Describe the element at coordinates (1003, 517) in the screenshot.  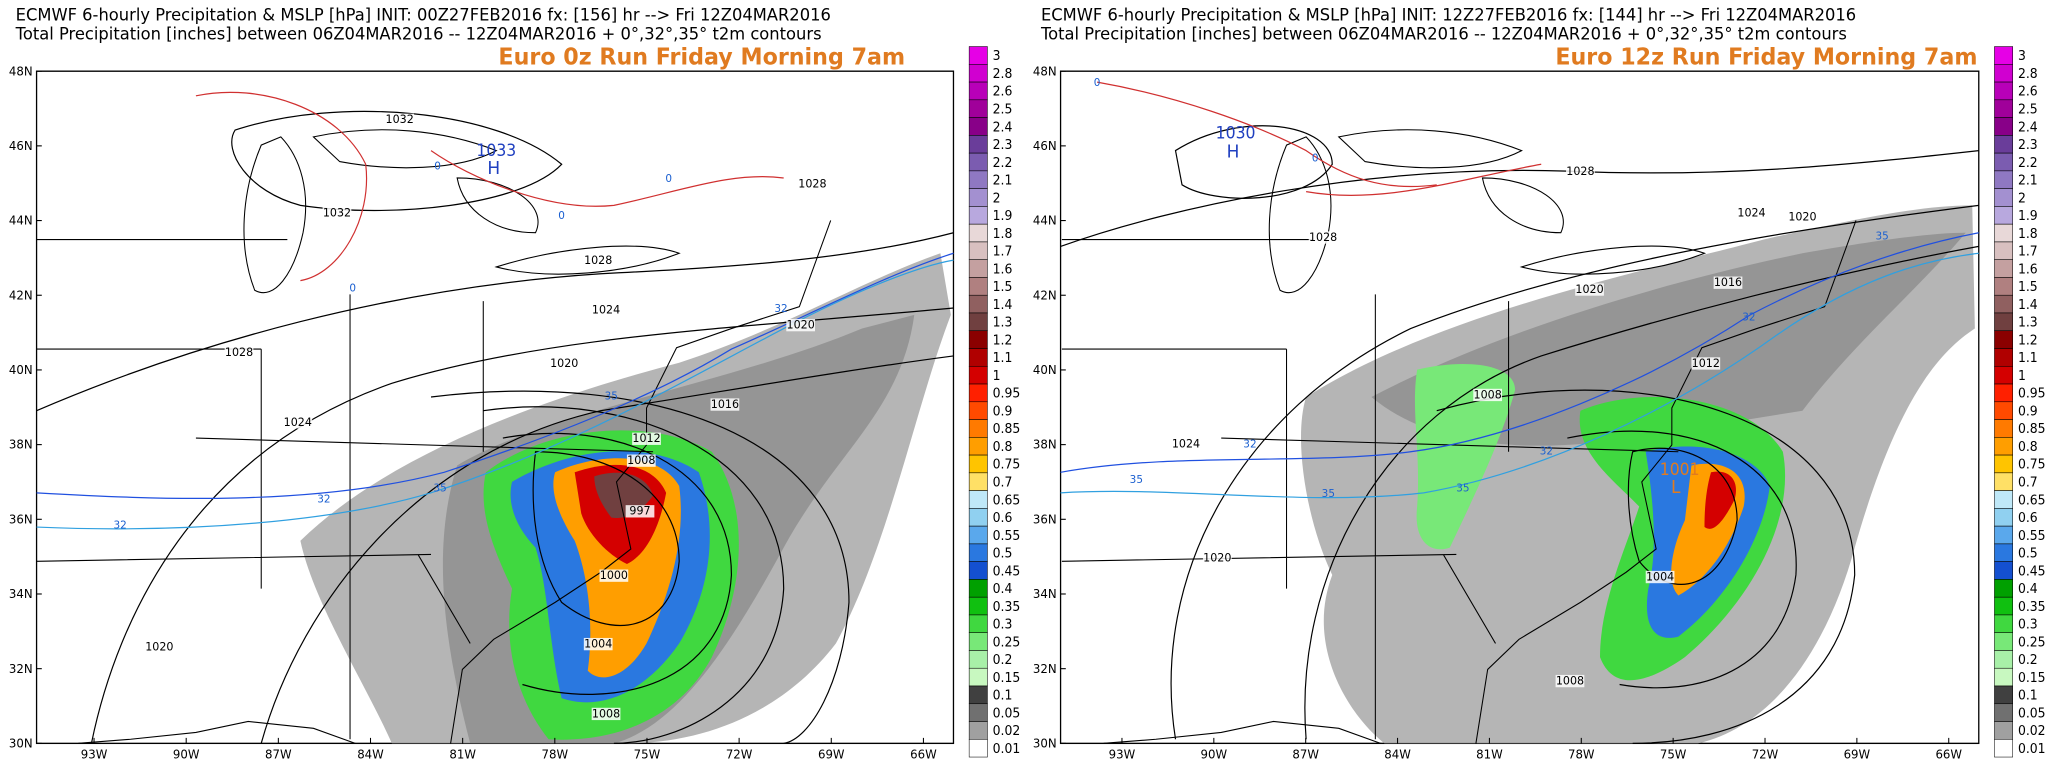
I see `colorbar-label: 0.6` at that location.